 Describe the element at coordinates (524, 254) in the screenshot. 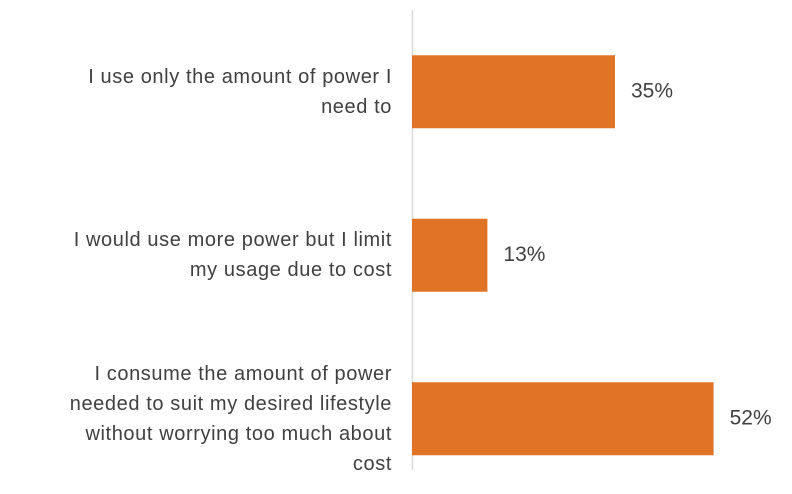

I see `data-label: 13%` at that location.